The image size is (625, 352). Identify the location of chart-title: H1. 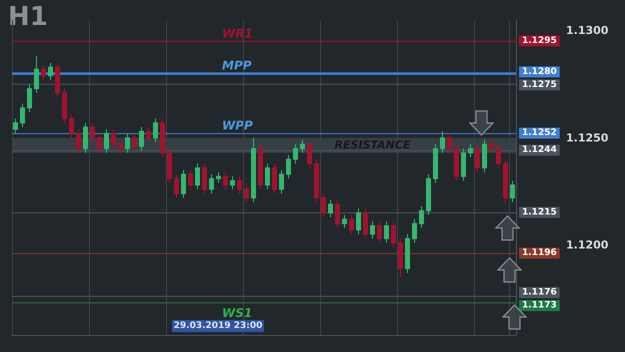
(28, 17).